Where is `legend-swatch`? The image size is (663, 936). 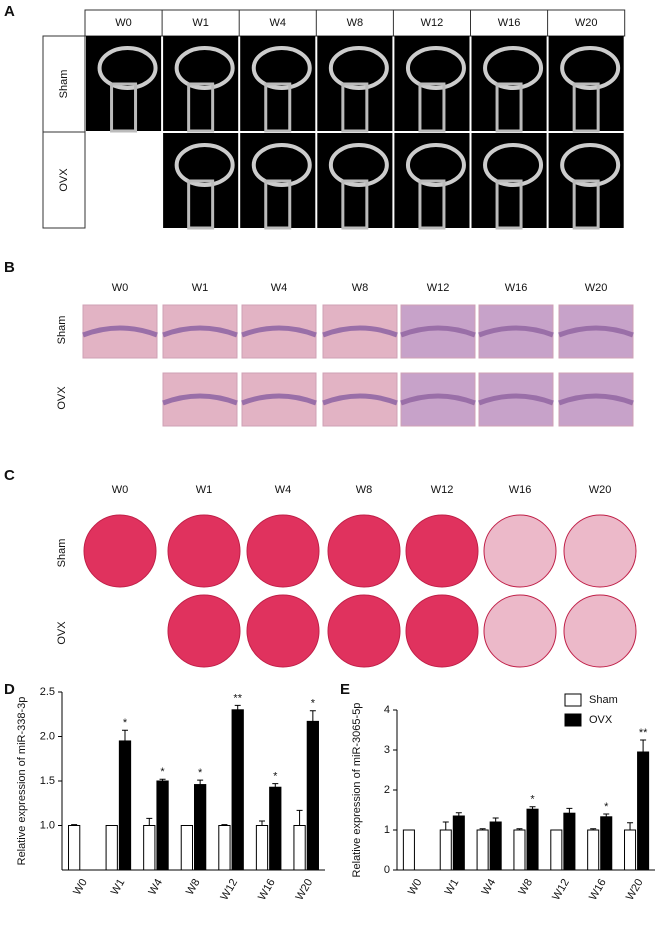
legend-swatch is located at coordinates (573, 720).